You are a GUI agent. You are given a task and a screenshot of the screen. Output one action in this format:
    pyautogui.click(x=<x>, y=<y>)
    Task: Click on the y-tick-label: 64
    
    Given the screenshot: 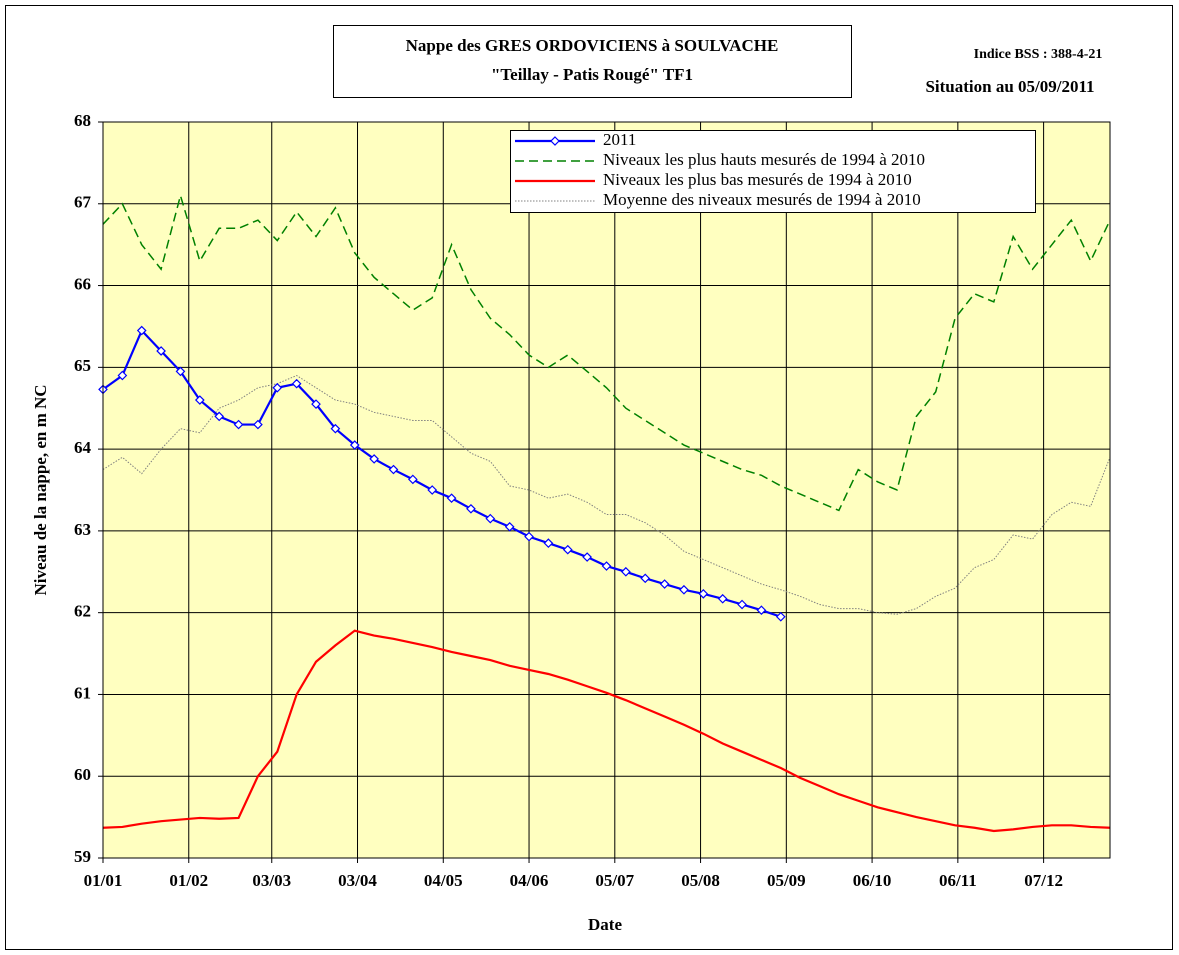 What is the action you would take?
    pyautogui.click(x=83, y=447)
    